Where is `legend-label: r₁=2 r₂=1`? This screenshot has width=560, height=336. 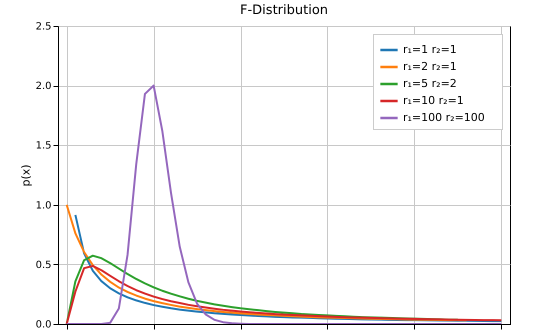
legend-label: r₁=2 r₂=1 is located at coordinates (430, 66).